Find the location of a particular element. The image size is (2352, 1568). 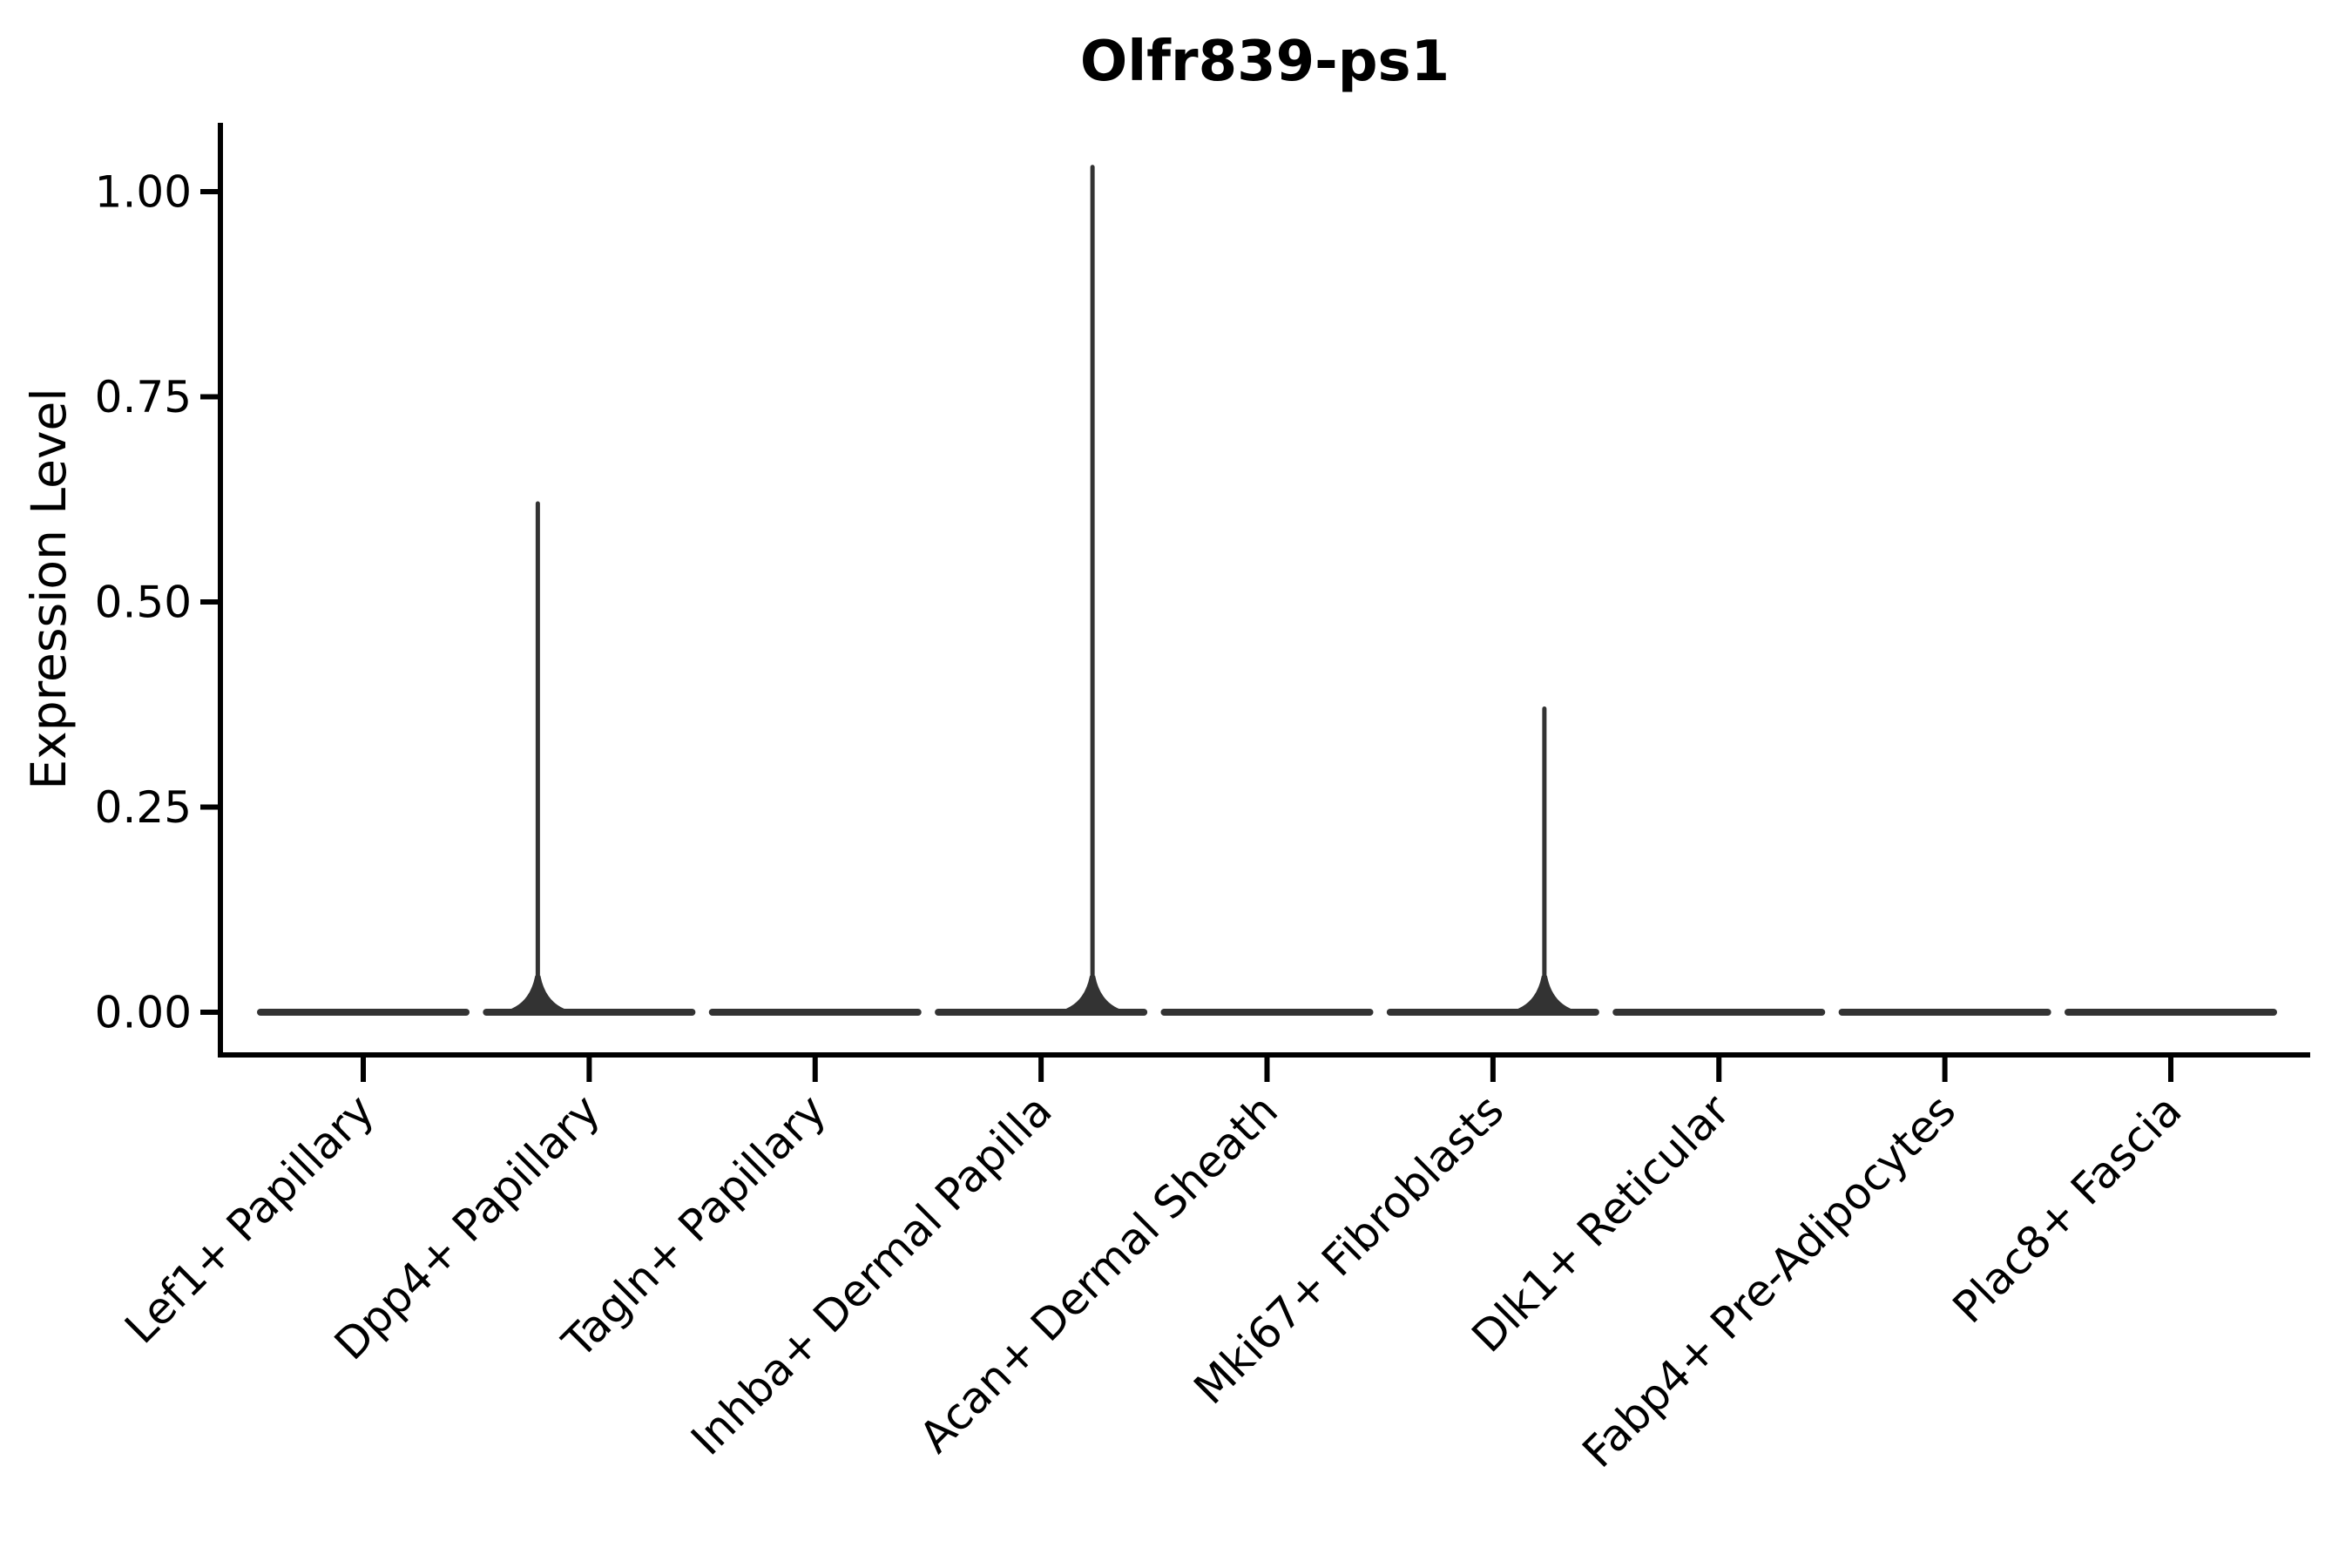

chart-title: Olfr839-ps1 is located at coordinates (1265, 62).